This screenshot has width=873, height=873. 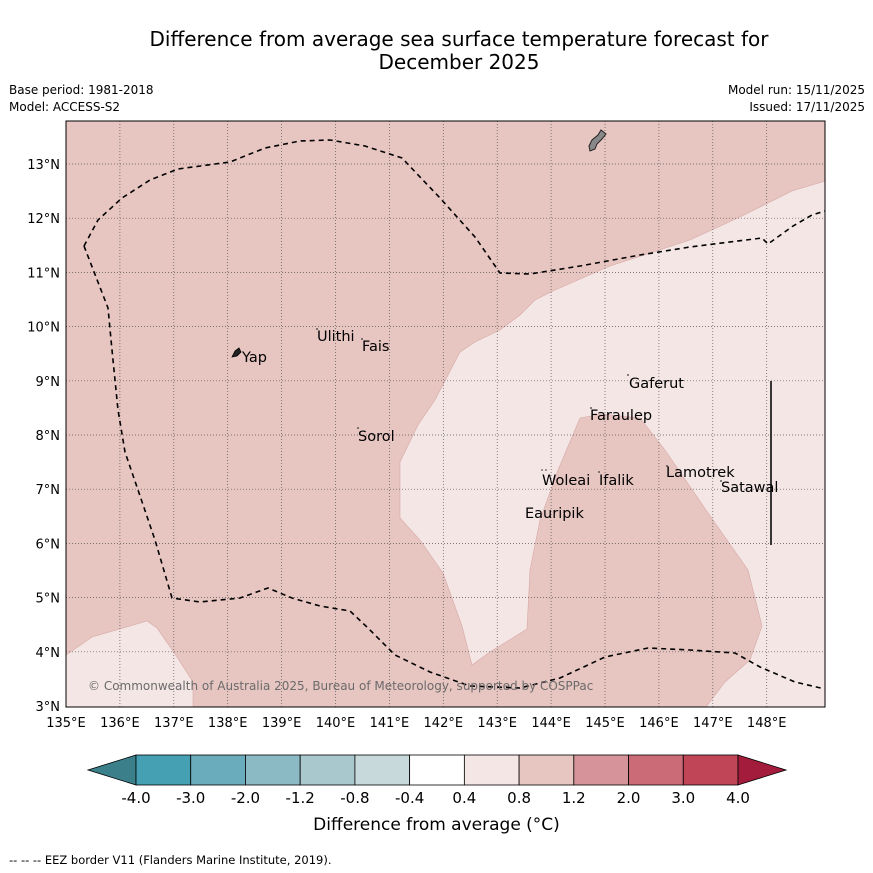 I want to click on place-faraulep: Faraulep, so click(x=621, y=416).